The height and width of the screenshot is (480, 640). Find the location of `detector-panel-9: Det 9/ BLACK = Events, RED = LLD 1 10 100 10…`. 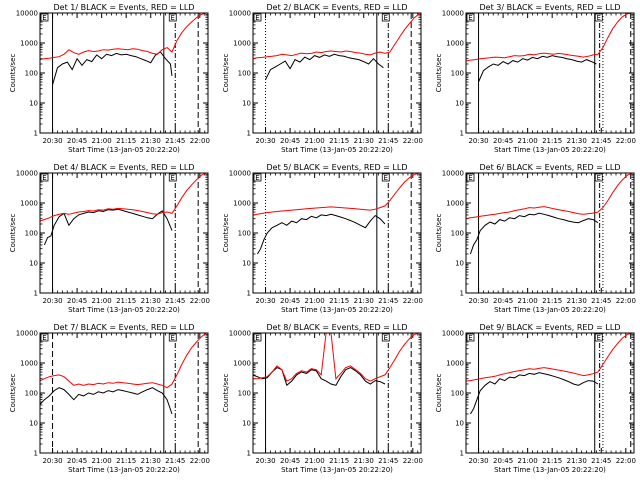

detector-panel-9: Det 9/ BLACK = Events, RED = LLD 1 10 100 10… is located at coordinates (535, 398).